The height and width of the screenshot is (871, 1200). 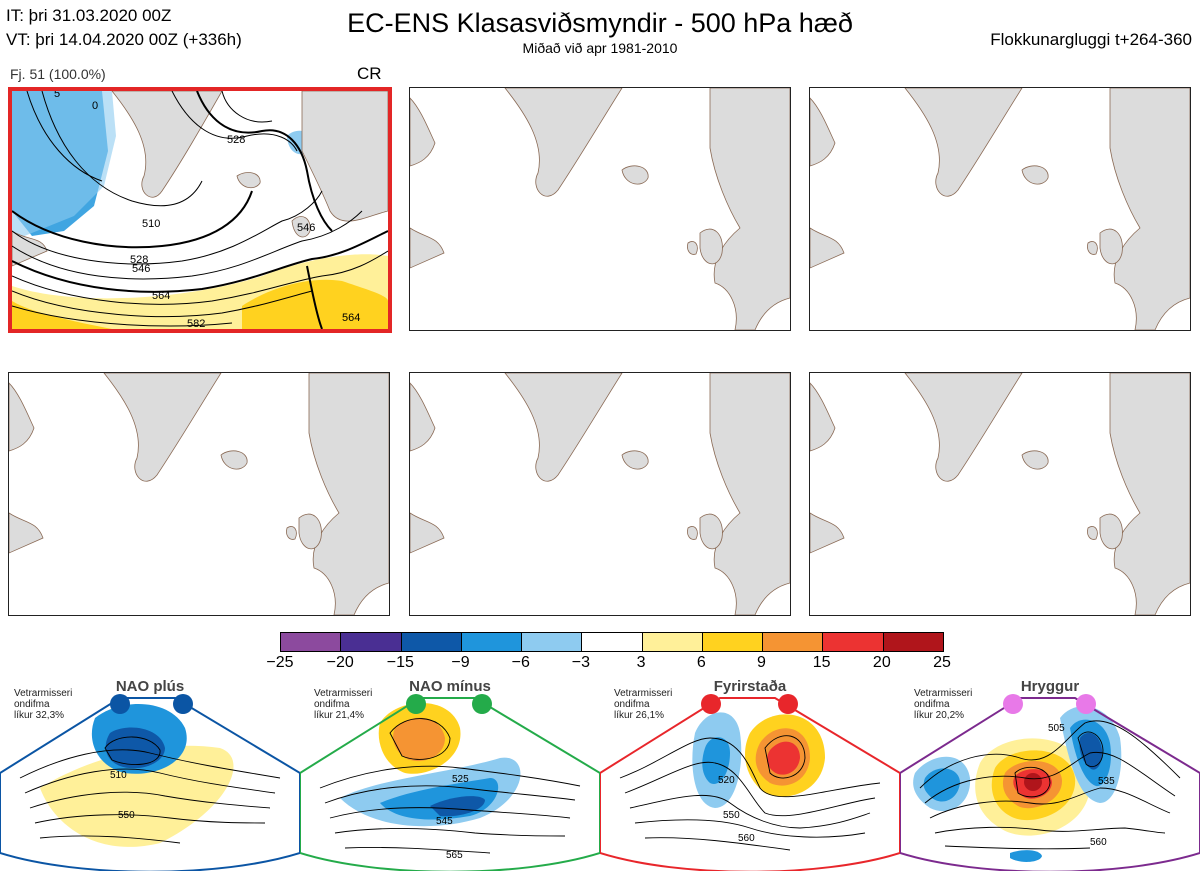 What do you see at coordinates (600, 48) in the screenshot?
I see `page-subtitle: Miðað við apr 1981-2010` at bounding box center [600, 48].